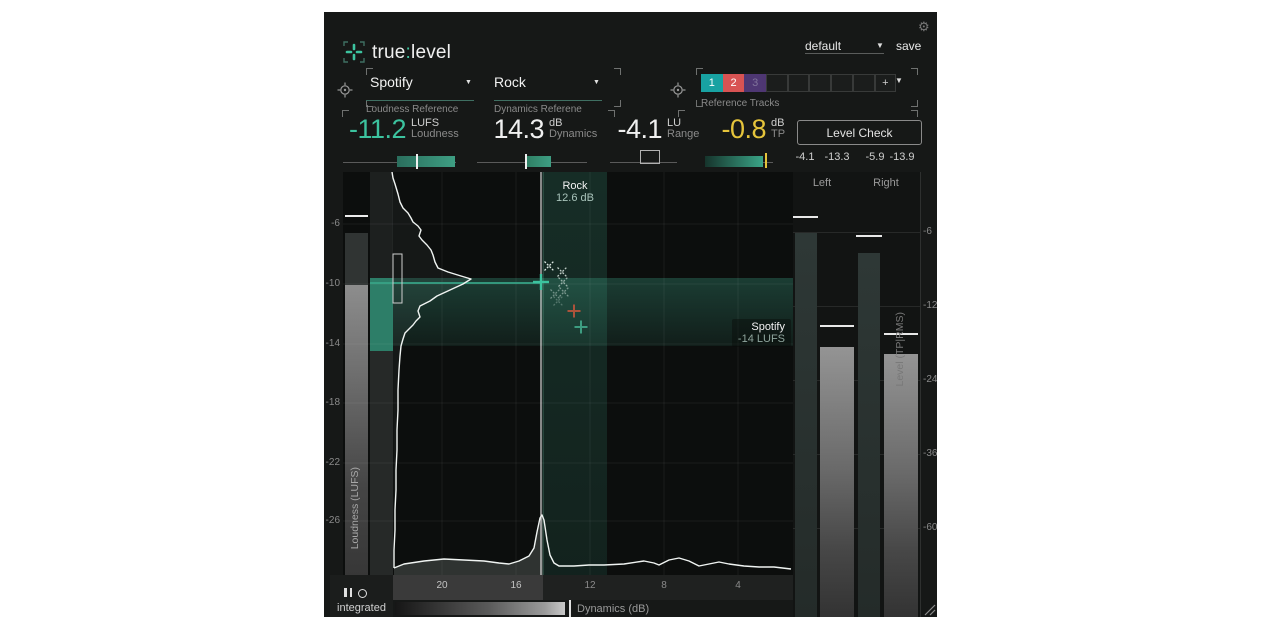 This screenshot has width=1268, height=630. Describe the element at coordinates (539, 161) in the screenshot. I see `dynamics-slider-fill` at that location.